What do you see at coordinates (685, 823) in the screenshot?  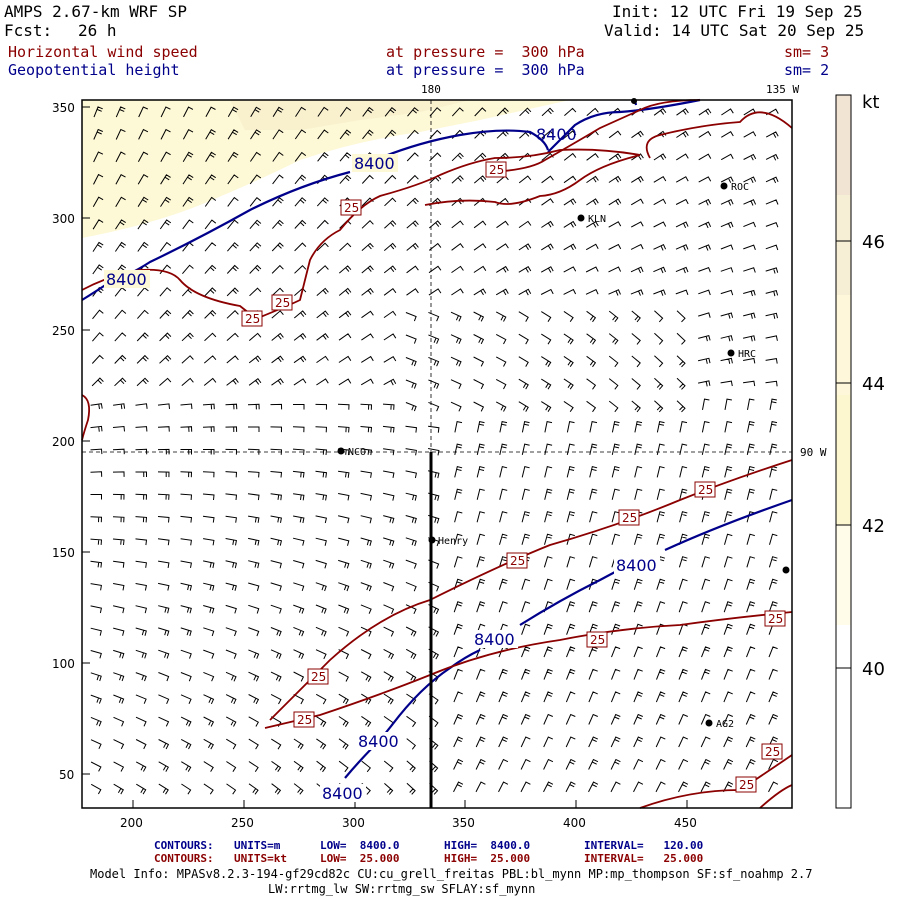 I see `x-tick-label: 450` at bounding box center [685, 823].